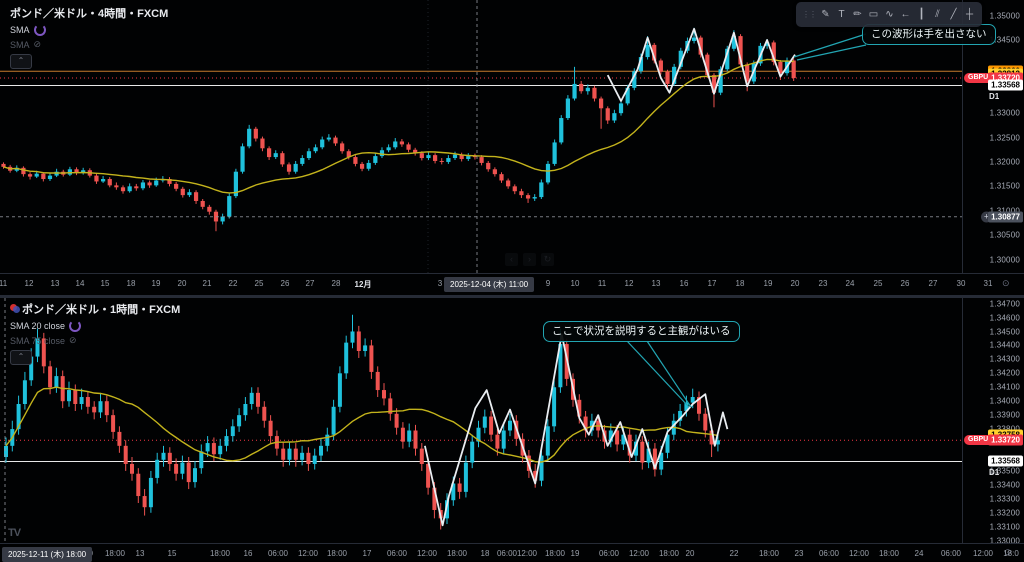 Image resolution: width=1024 pixels, height=562 pixels. What do you see at coordinates (1004, 331) in the screenshot?
I see `price-tick-label: 1.34500` at bounding box center [1004, 331].